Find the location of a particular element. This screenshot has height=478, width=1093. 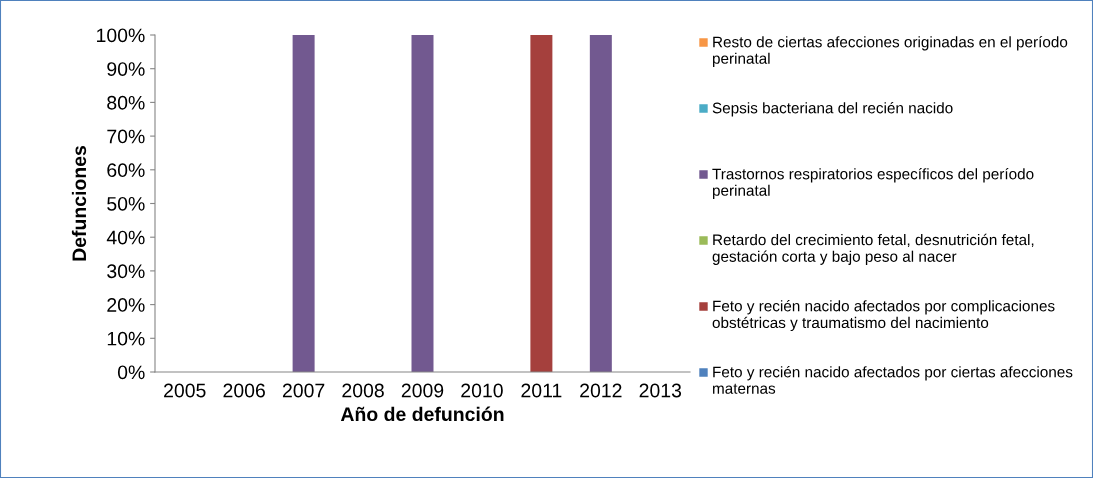

legend-label: Retardo del crecimiento fetal, desnutrición fetal, gestación corta y bajo peso al nacer is located at coordinates (873, 249).